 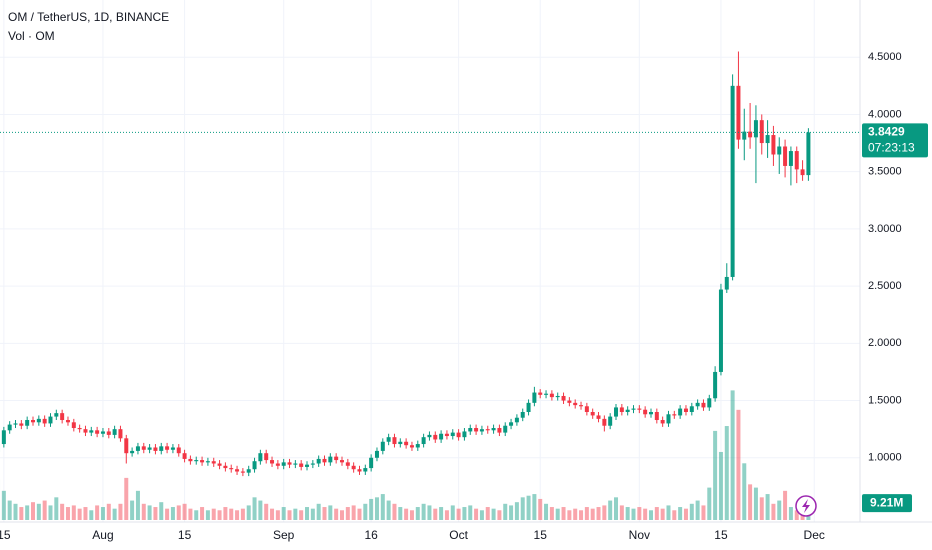 What do you see at coordinates (371, 535) in the screenshot?
I see `x-tick-label: 16` at bounding box center [371, 535].